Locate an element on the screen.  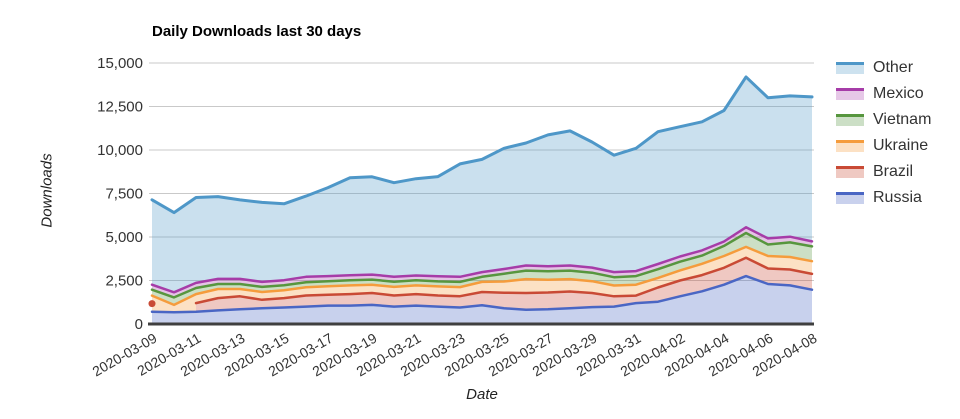
y-tick-label: 7,500 is located at coordinates (124, 194).